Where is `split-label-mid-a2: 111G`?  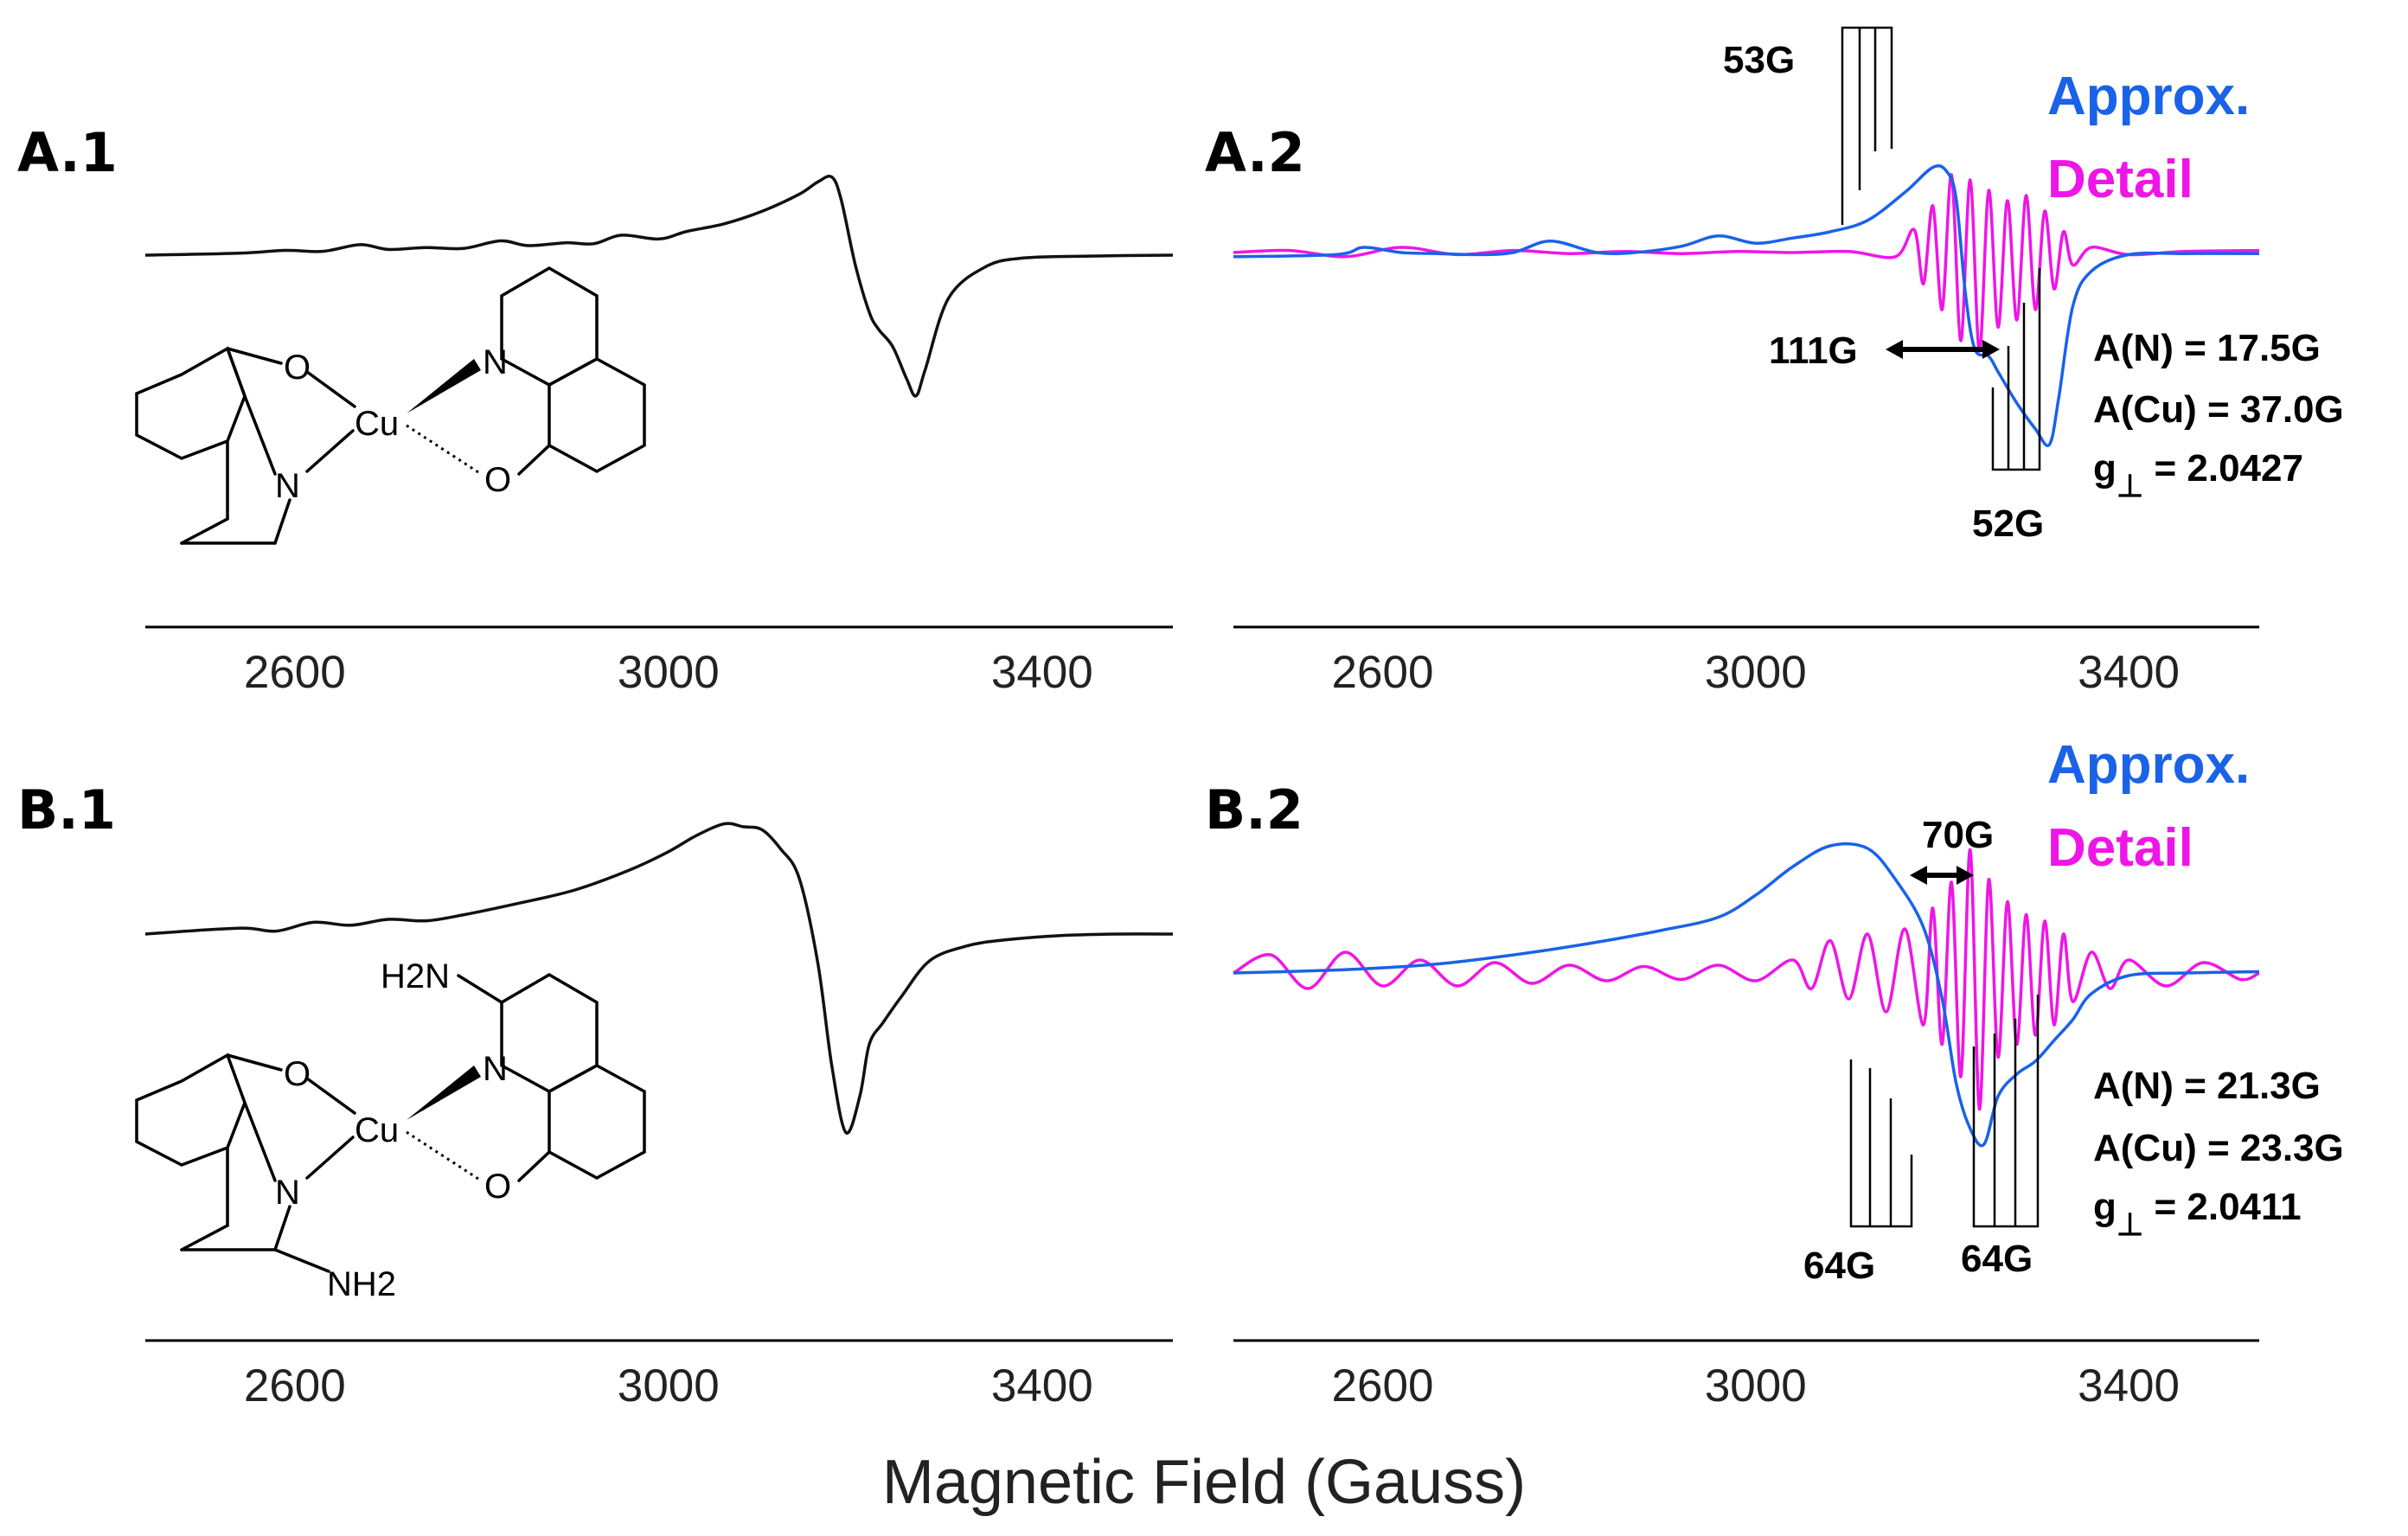
split-label-mid-a2: 111G is located at coordinates (1813, 351).